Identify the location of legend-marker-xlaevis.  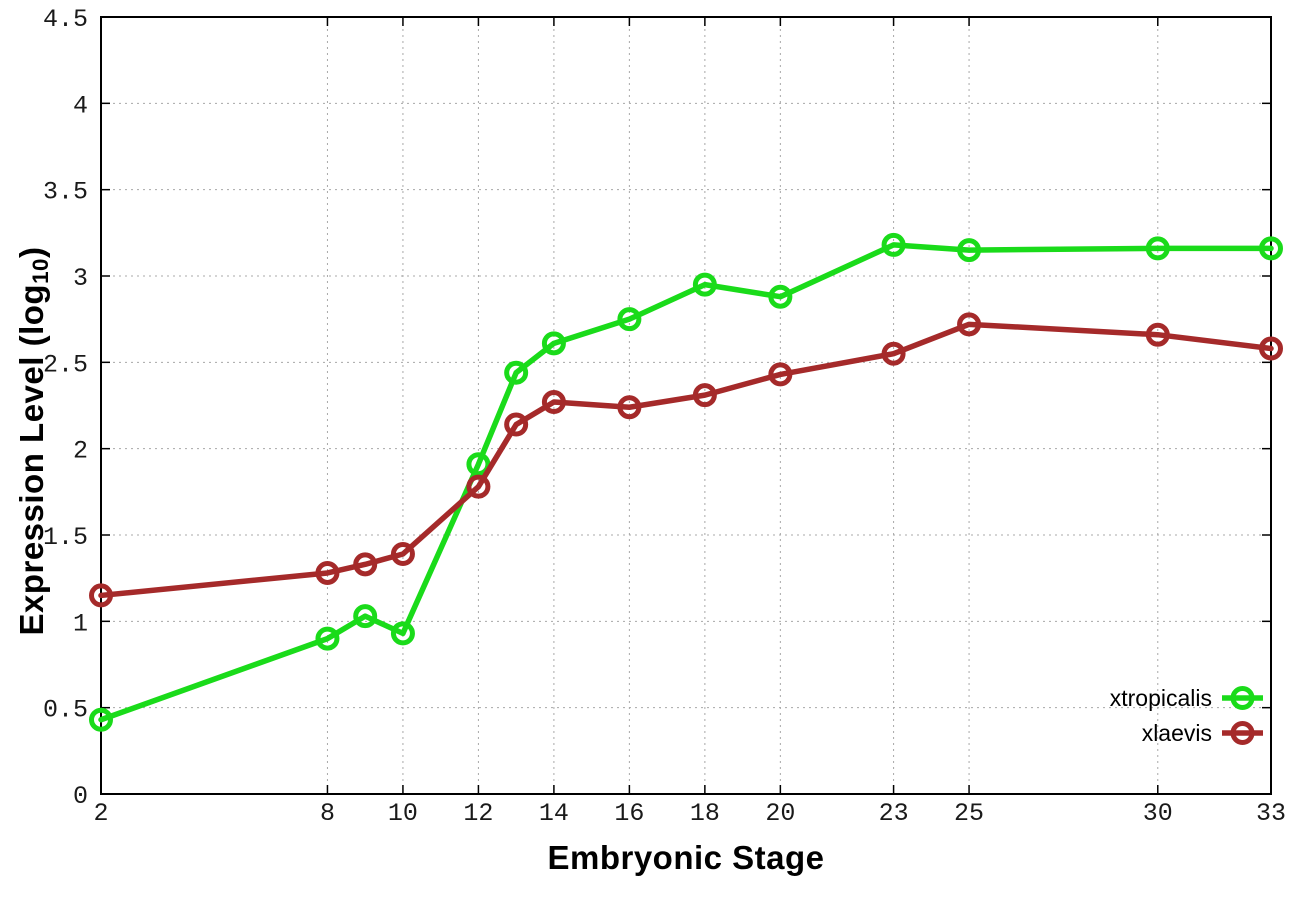
(1242, 733).